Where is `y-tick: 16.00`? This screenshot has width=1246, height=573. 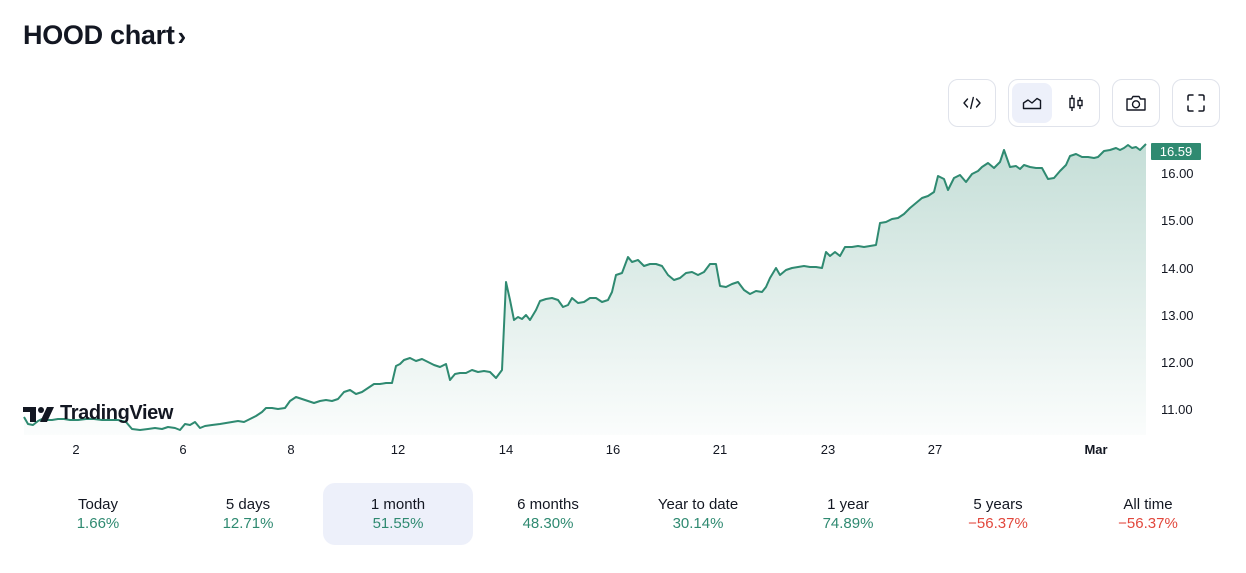 y-tick: 16.00 is located at coordinates (1177, 173).